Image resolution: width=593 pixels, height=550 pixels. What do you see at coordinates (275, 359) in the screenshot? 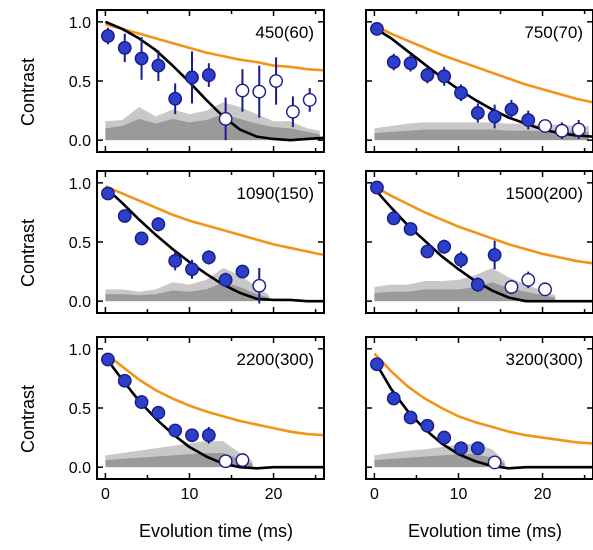
I see `panel-label: 2200(300)` at bounding box center [275, 359].